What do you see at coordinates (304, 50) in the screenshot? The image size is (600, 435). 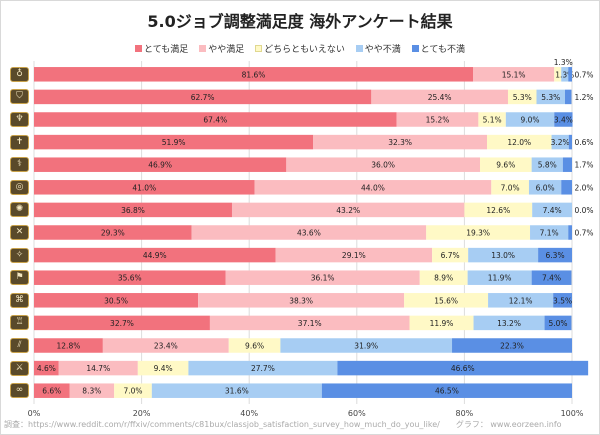 I see `legend-label: どちらともいえない` at bounding box center [304, 50].